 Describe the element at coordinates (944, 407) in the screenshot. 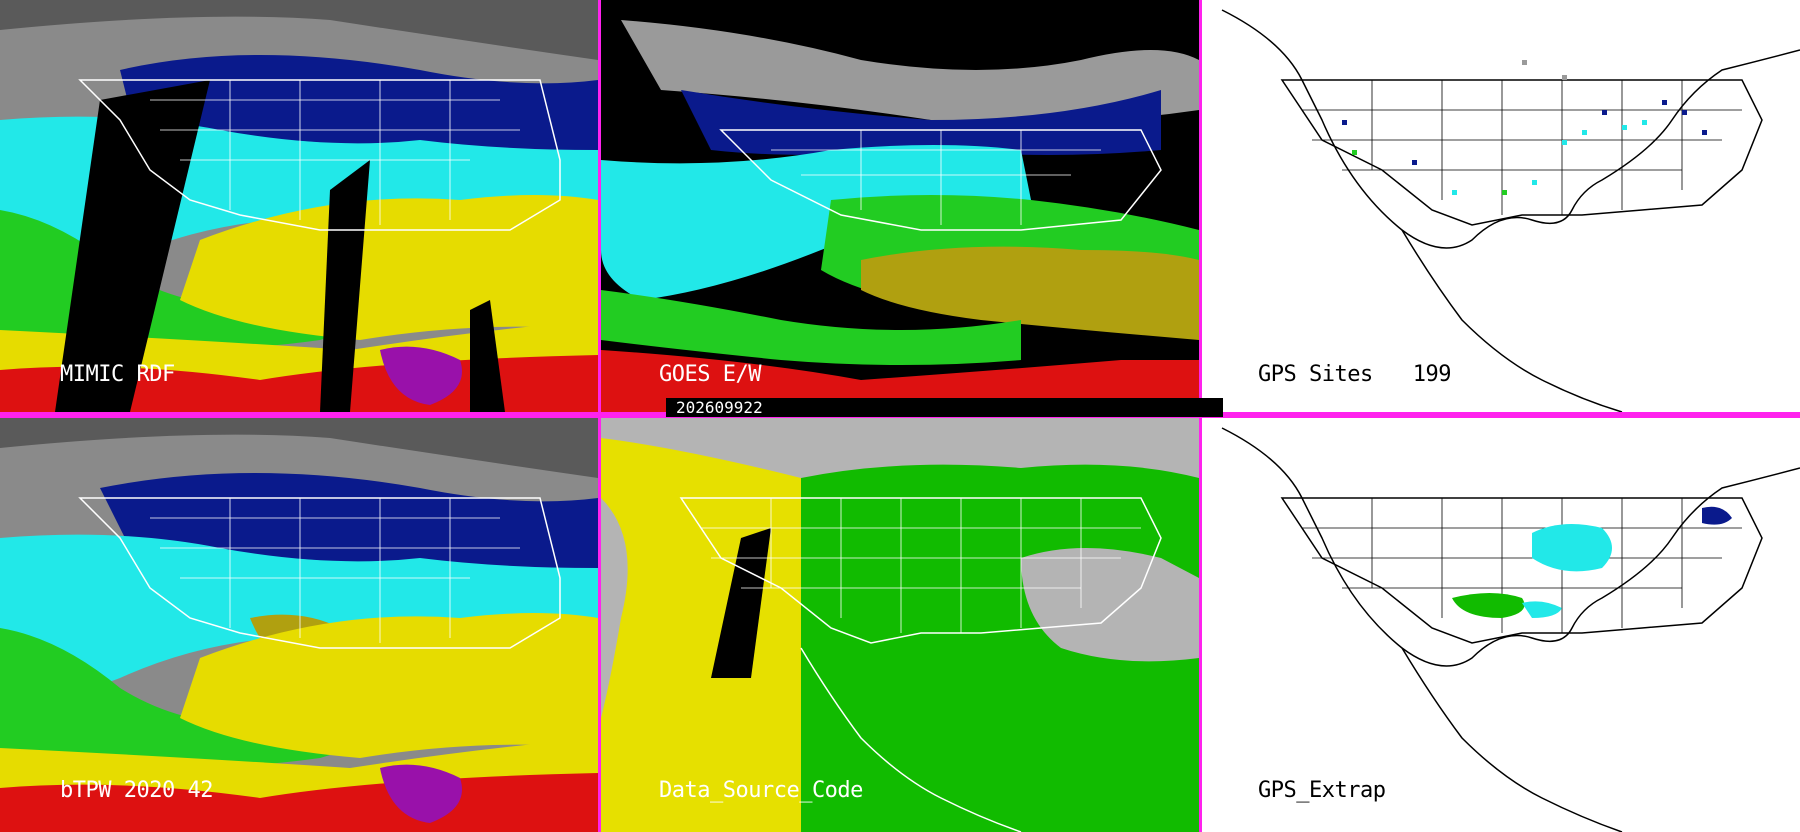

I see `timestamp-bar: 202609922` at that location.